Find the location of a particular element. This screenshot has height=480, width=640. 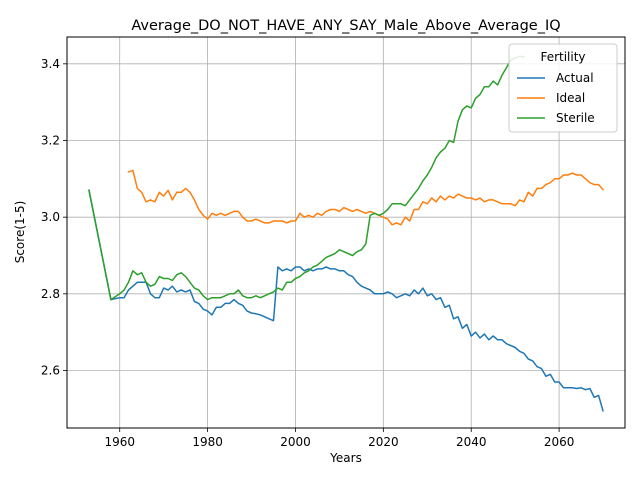

x-tick-label: 1980 is located at coordinates (207, 442).